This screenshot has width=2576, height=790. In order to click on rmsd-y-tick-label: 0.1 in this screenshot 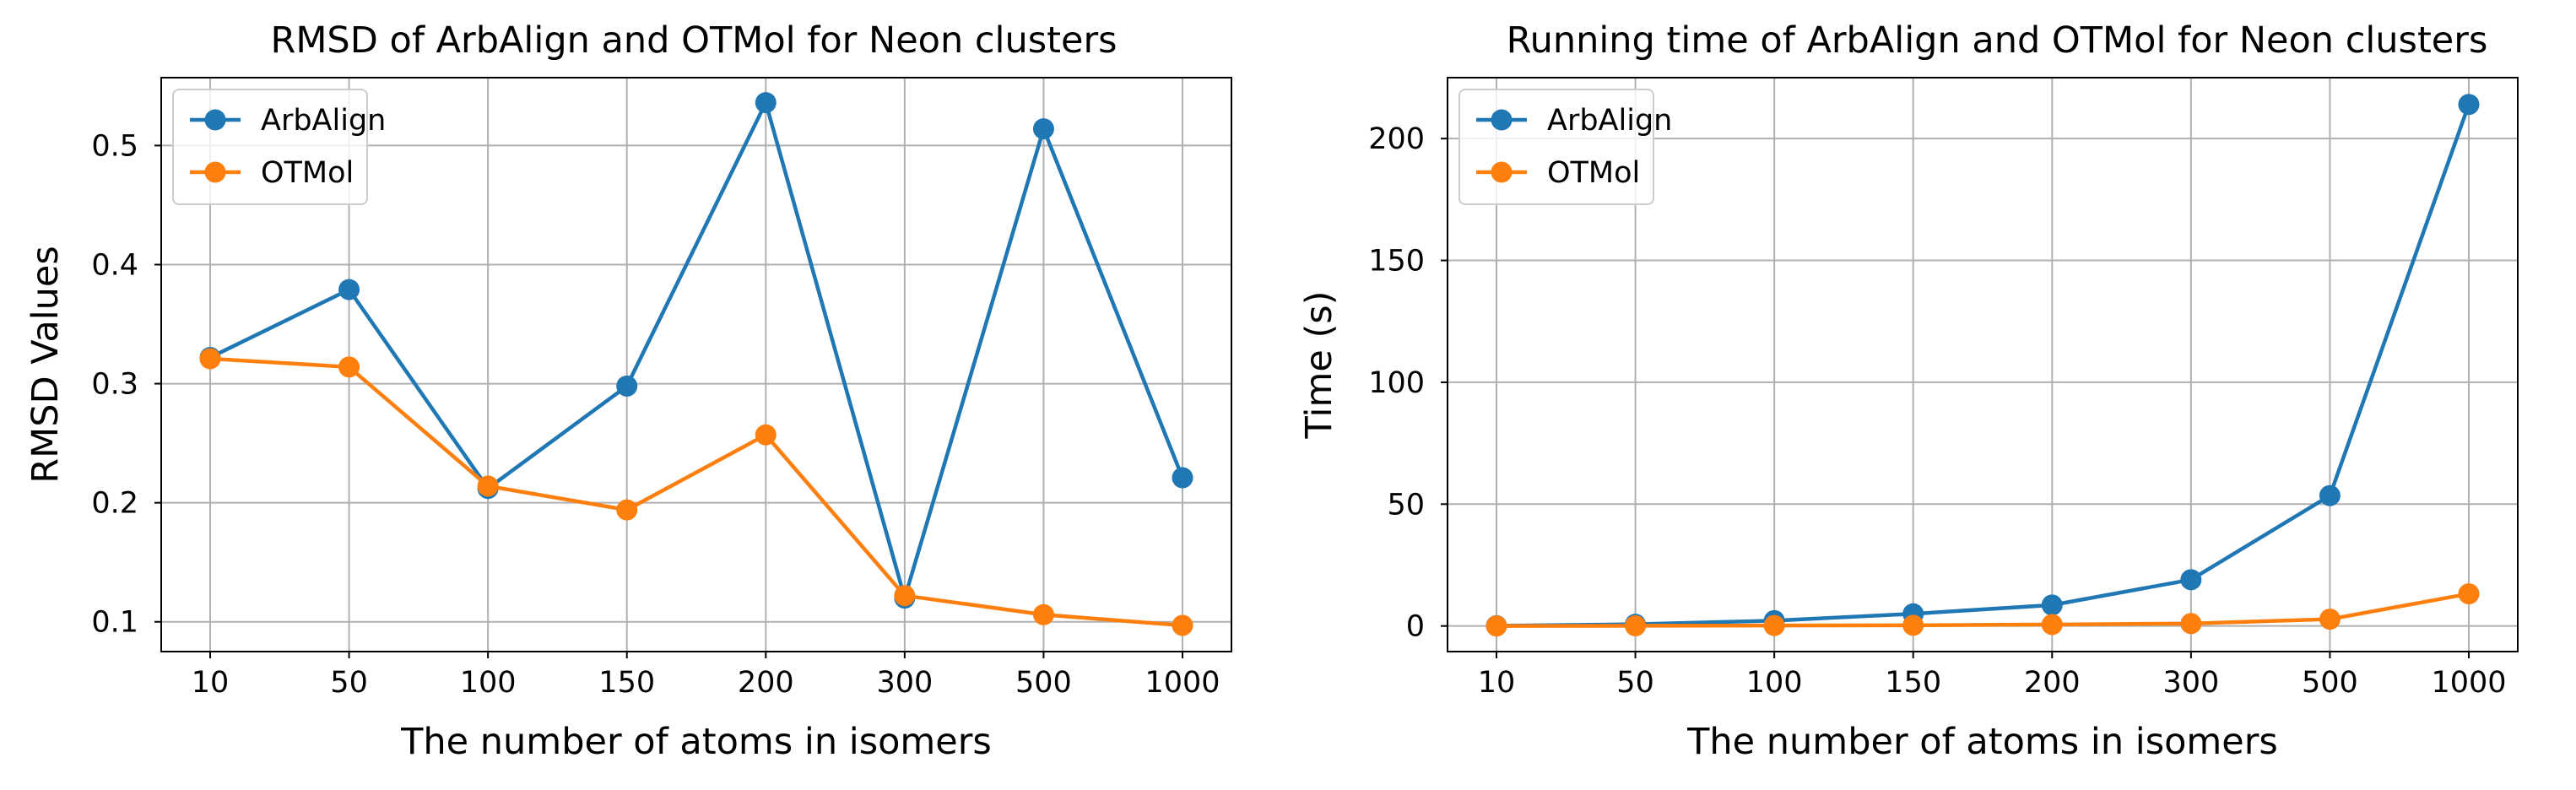, I will do `click(114, 623)`.